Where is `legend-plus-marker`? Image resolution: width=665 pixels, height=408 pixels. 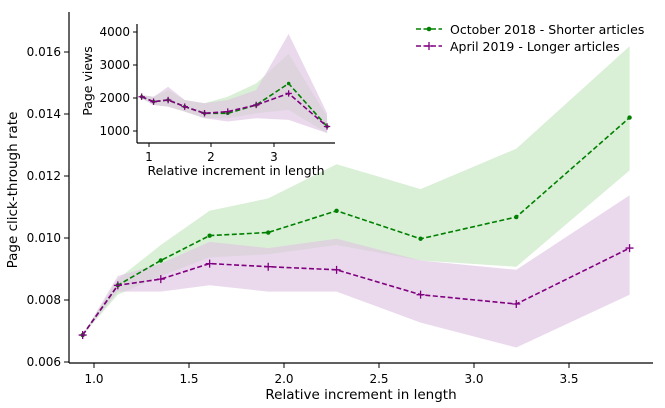
legend-plus-marker is located at coordinates (429, 46).